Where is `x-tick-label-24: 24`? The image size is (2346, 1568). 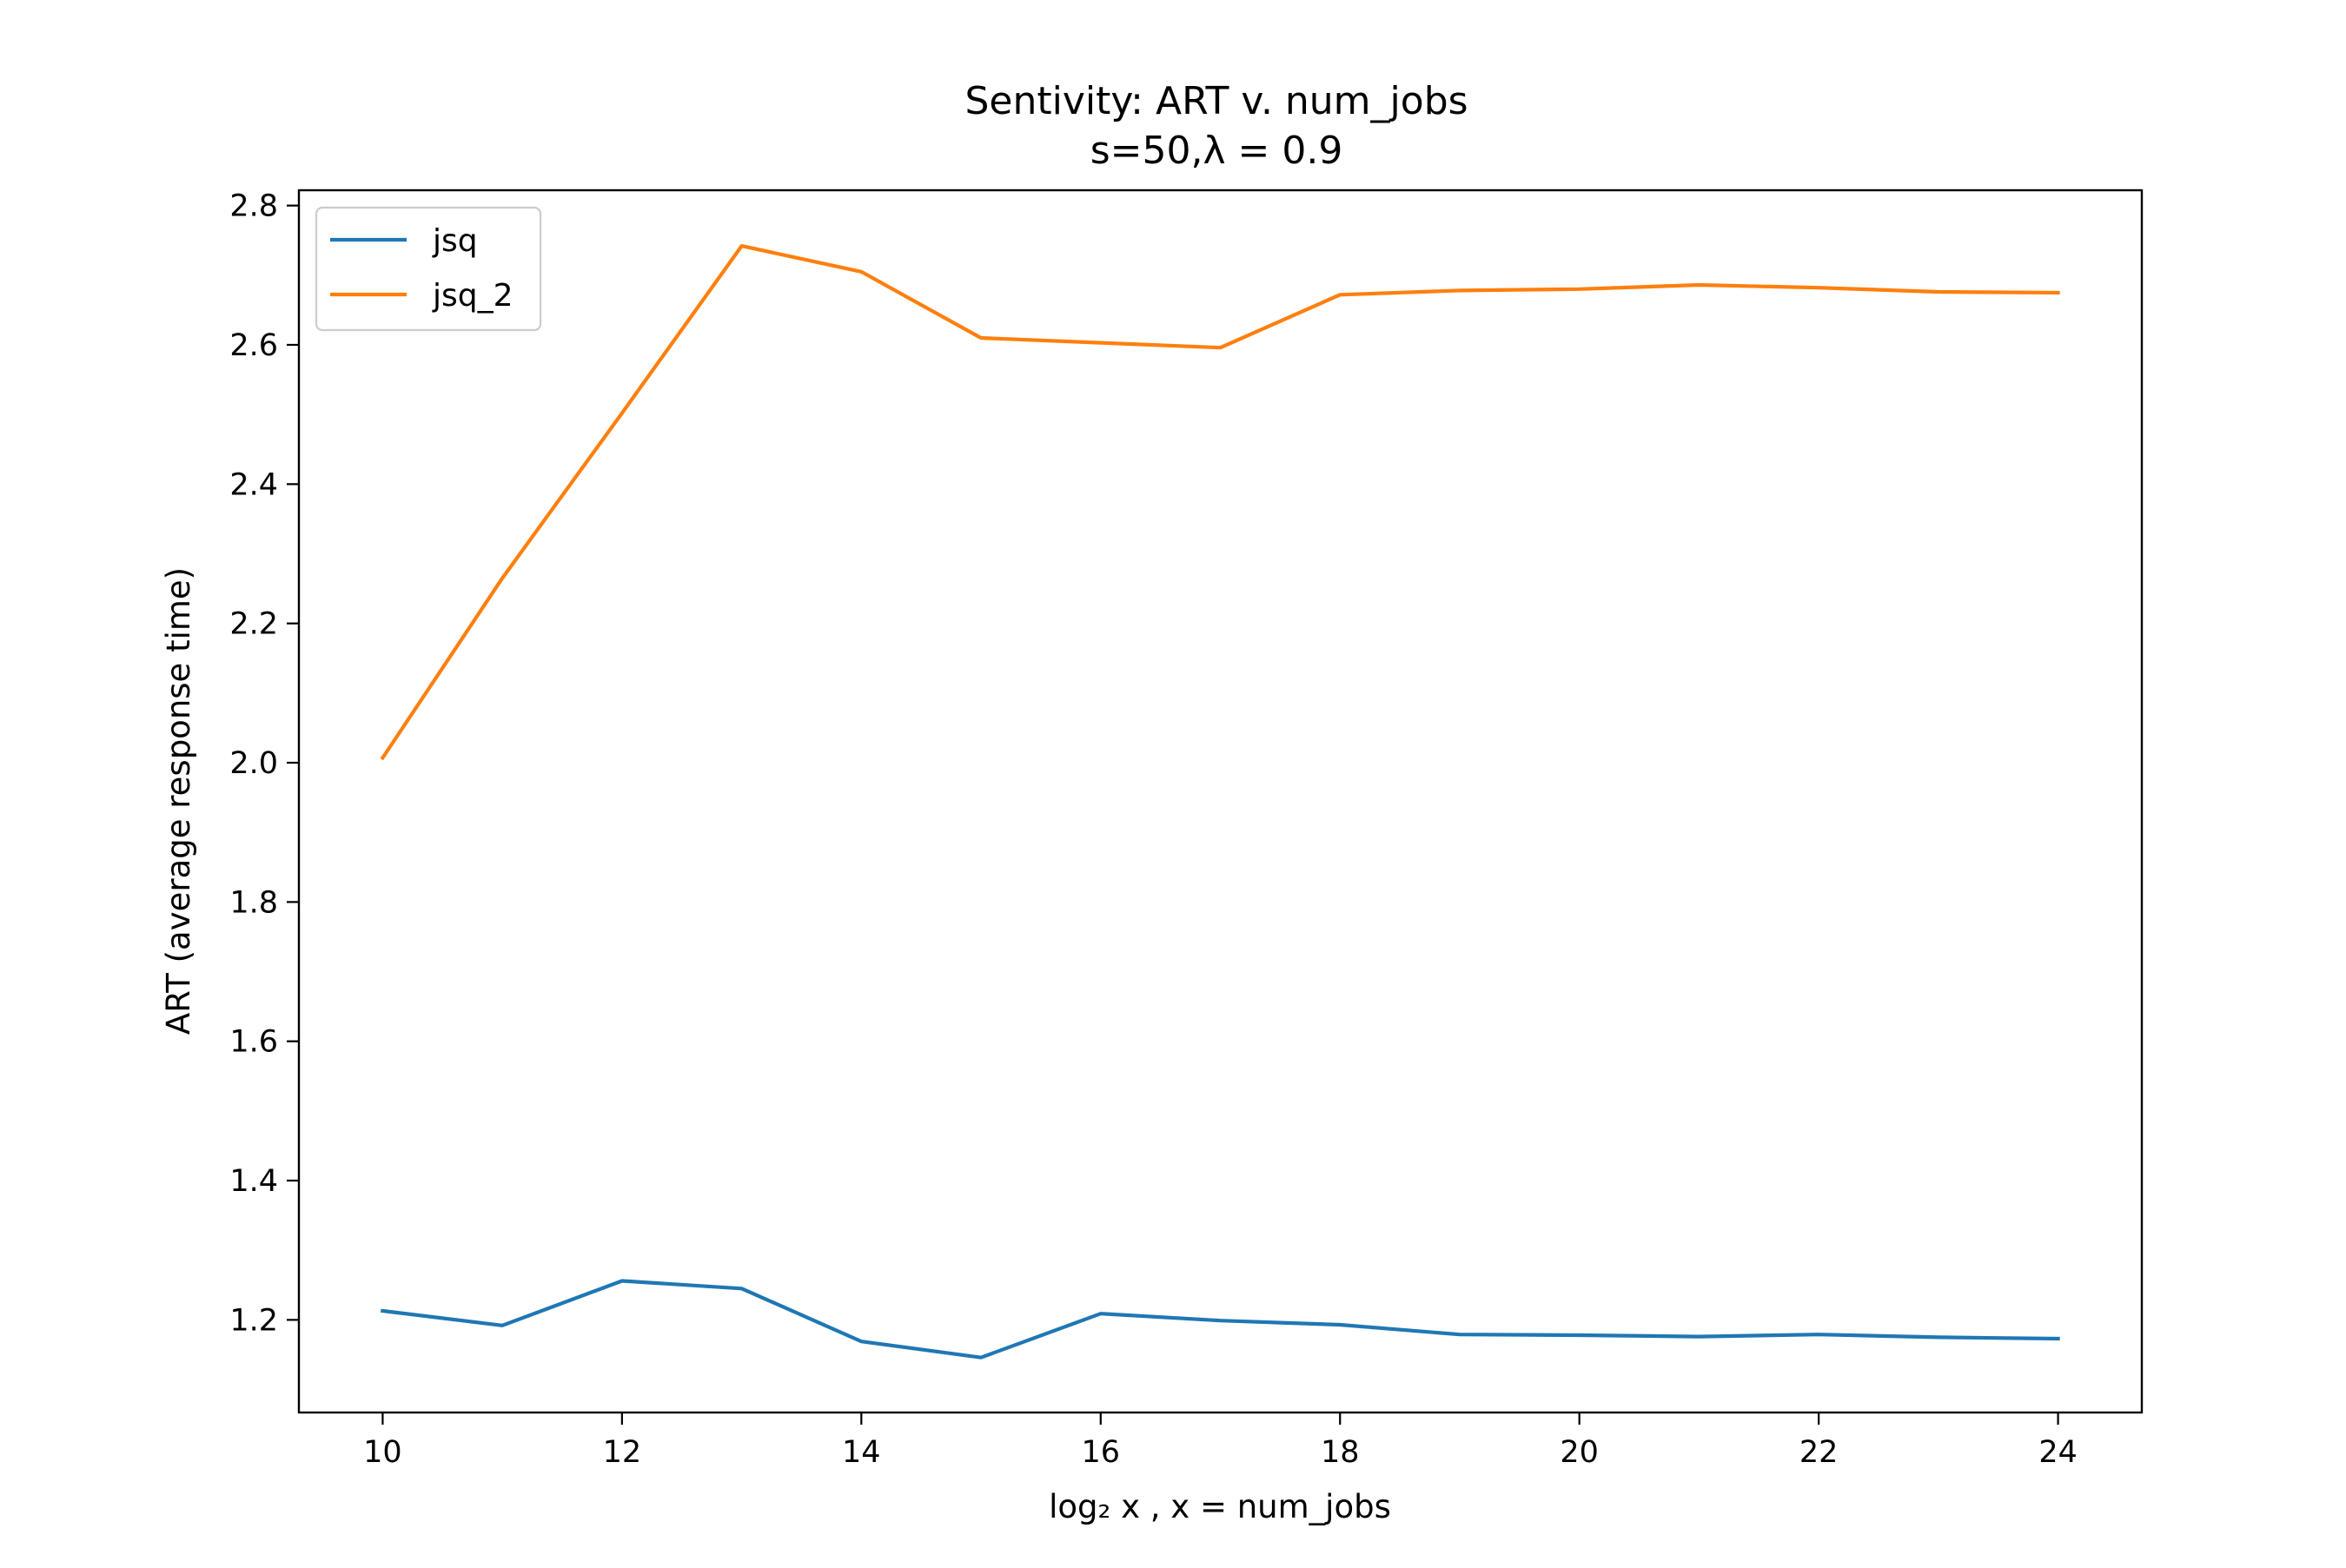
x-tick-label-24: 24 is located at coordinates (2058, 1452).